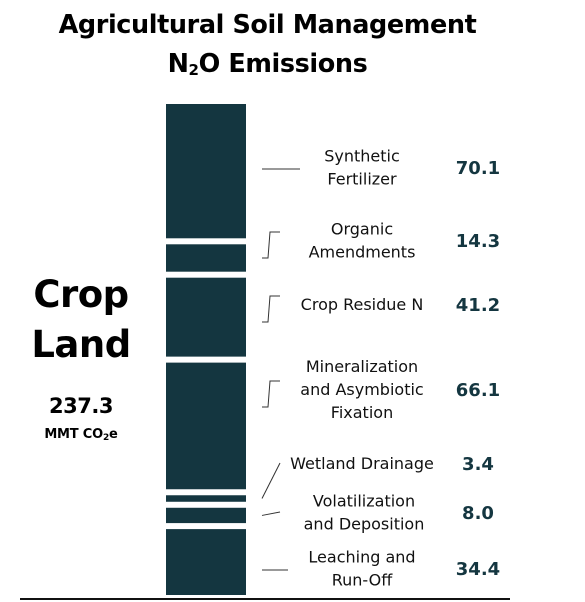  I want to click on segment-value-0: 70.1, so click(478, 168).